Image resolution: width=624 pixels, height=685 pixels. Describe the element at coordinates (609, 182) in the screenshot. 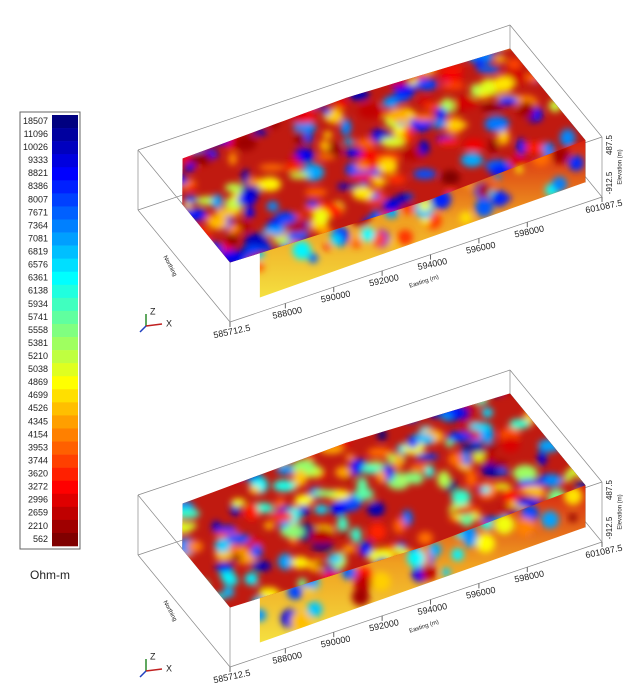

I see `elevation-tick-label: -912.5` at that location.